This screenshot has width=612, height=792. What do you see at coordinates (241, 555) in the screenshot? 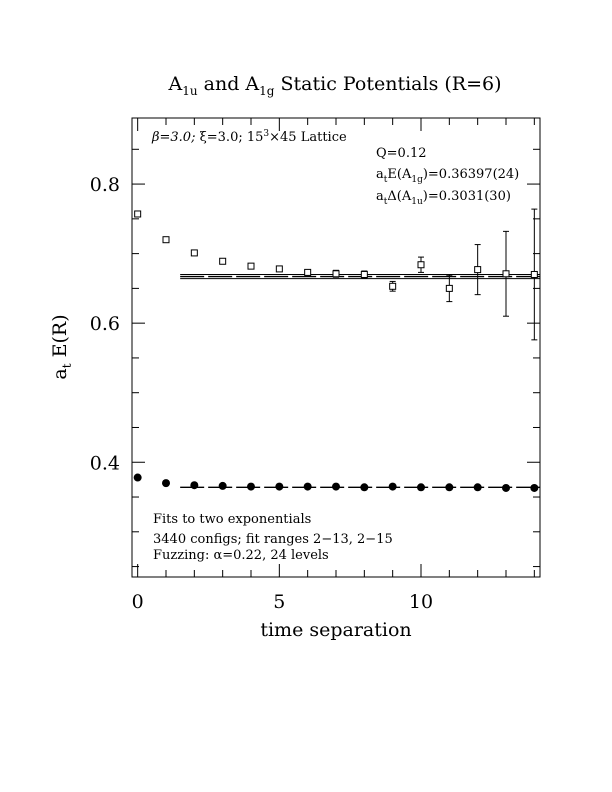
I see `fuzzing-annotation: Fuzzing: α=0.22, 24 levels` at bounding box center [241, 555].